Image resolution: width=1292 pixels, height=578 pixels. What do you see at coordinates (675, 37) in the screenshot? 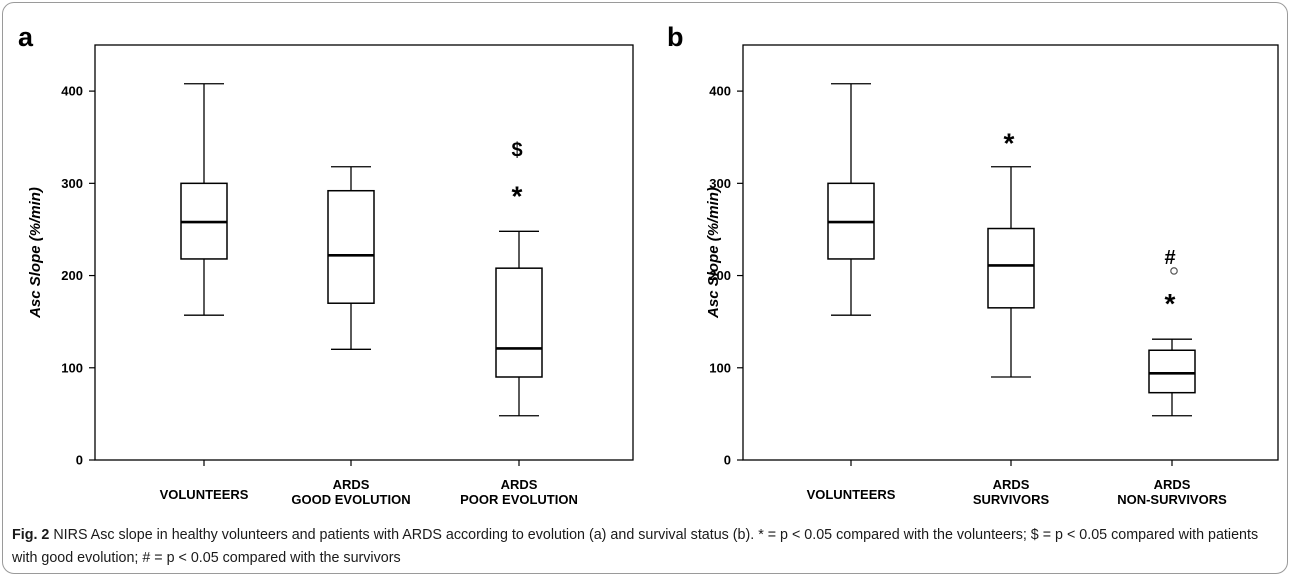
I see `panel-letter: b` at bounding box center [675, 37].